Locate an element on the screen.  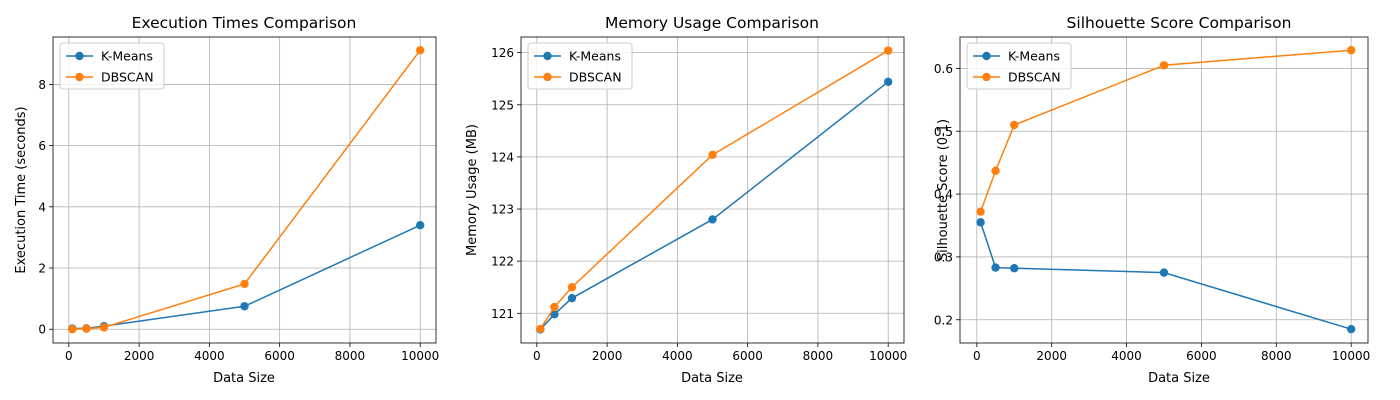
chart-title: Execution Times Comparison is located at coordinates (244, 23).